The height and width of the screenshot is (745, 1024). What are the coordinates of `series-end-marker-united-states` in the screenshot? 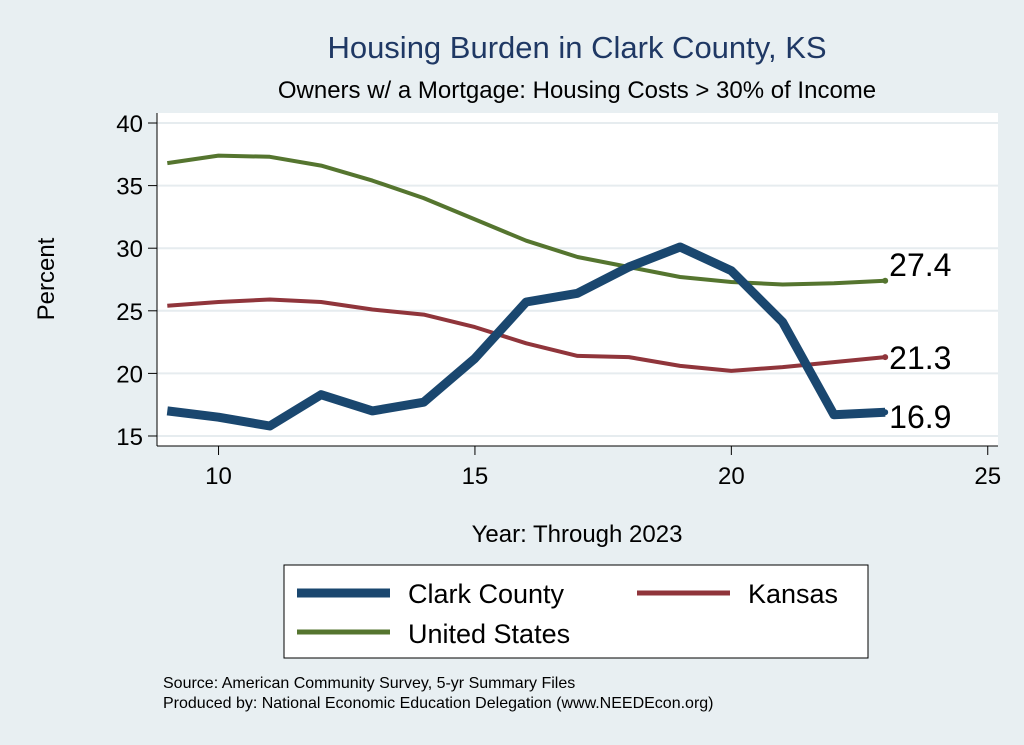 It's located at (885, 280).